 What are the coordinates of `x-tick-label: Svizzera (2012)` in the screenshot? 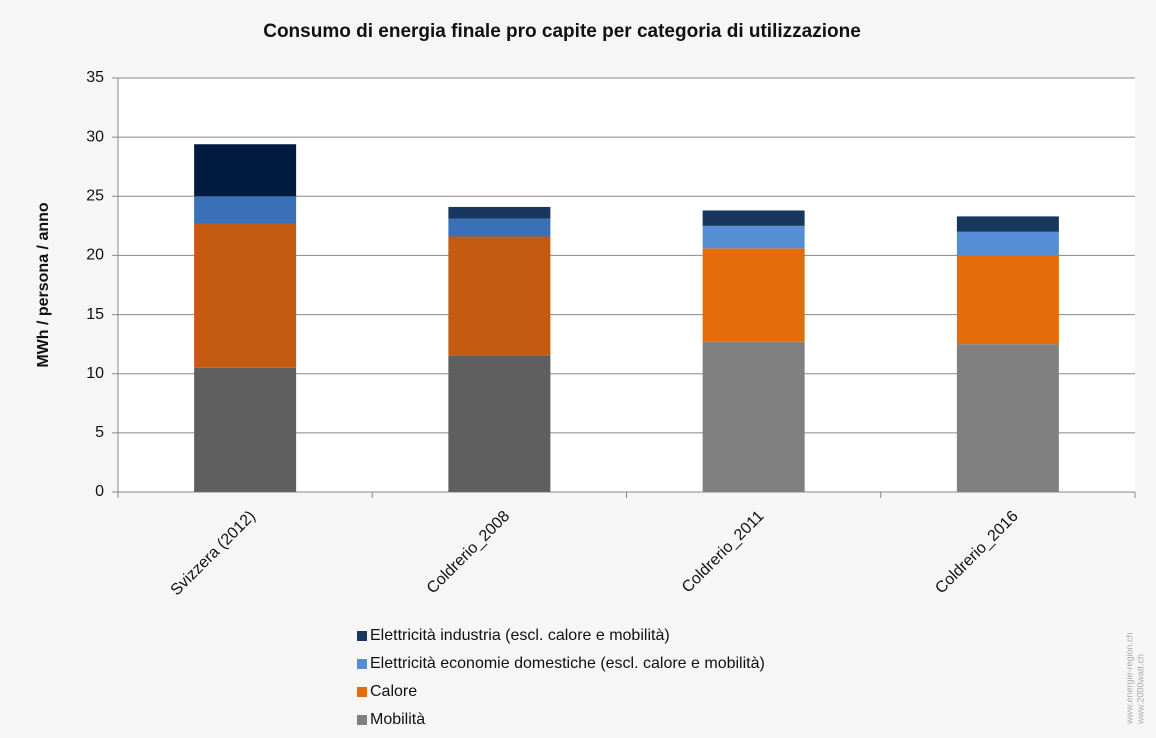 It's located at (213, 553).